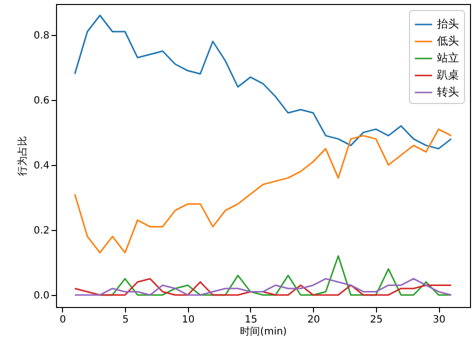 The width and height of the screenshot is (476, 338). I want to click on legend-label: 站立, so click(448, 58).